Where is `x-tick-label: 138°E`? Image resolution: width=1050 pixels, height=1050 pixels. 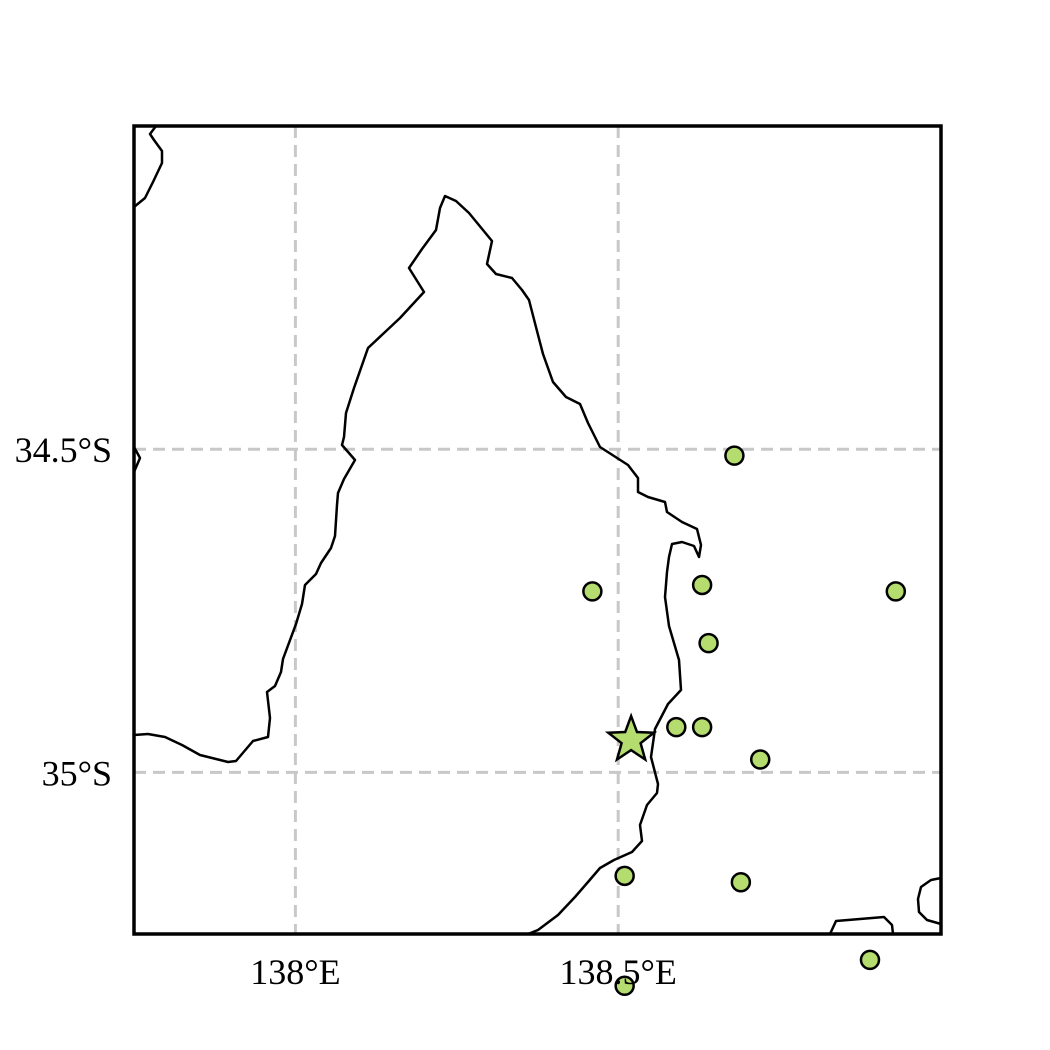
x-tick-label: 138°E is located at coordinates (295, 972).